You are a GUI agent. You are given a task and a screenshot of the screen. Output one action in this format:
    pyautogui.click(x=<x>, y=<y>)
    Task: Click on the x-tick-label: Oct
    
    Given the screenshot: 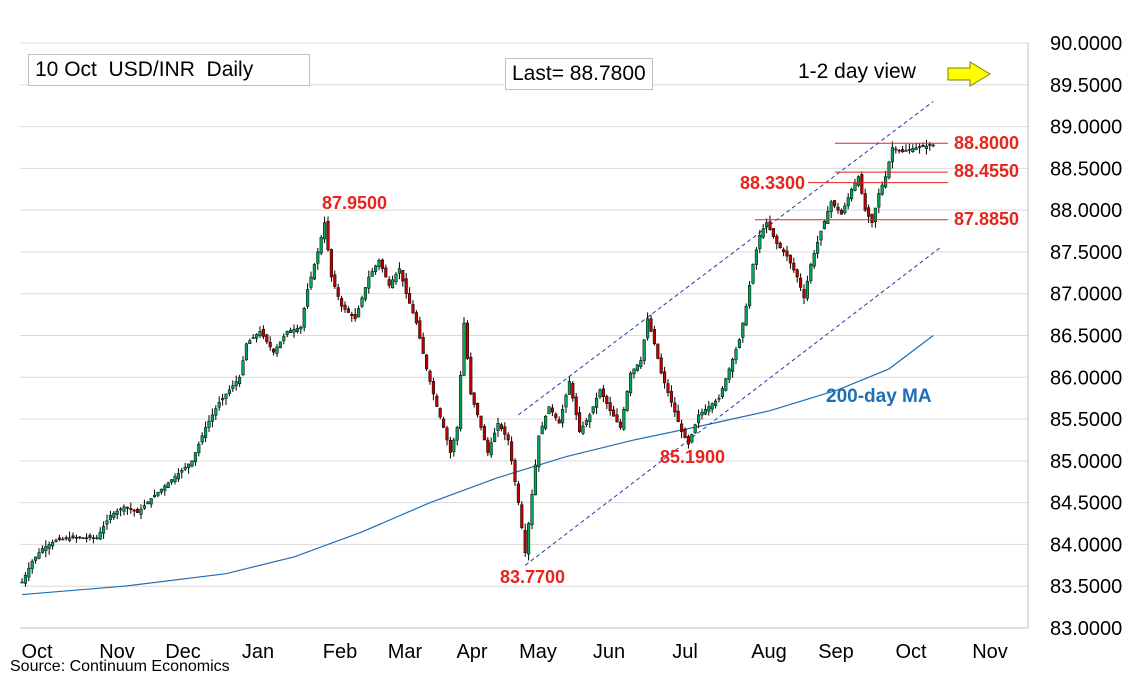 What is the action you would take?
    pyautogui.click(x=911, y=652)
    